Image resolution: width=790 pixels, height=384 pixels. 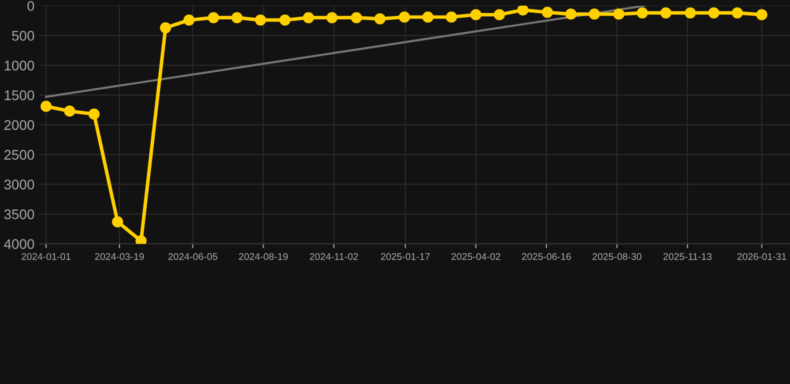 What do you see at coordinates (19, 95) in the screenshot?
I see `y-tick-label: 1500` at bounding box center [19, 95].